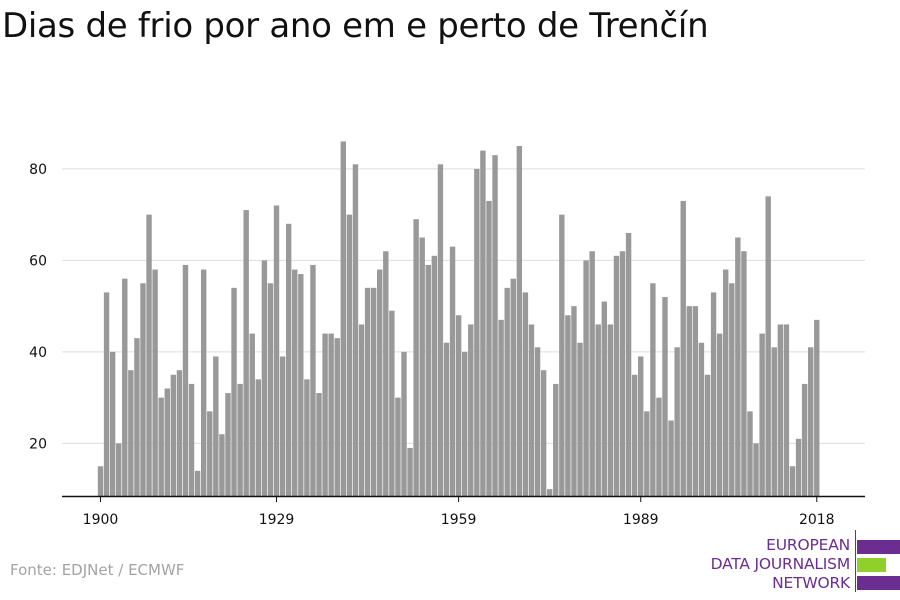  Describe the element at coordinates (125, 387) in the screenshot. I see `bar-1904` at that location.